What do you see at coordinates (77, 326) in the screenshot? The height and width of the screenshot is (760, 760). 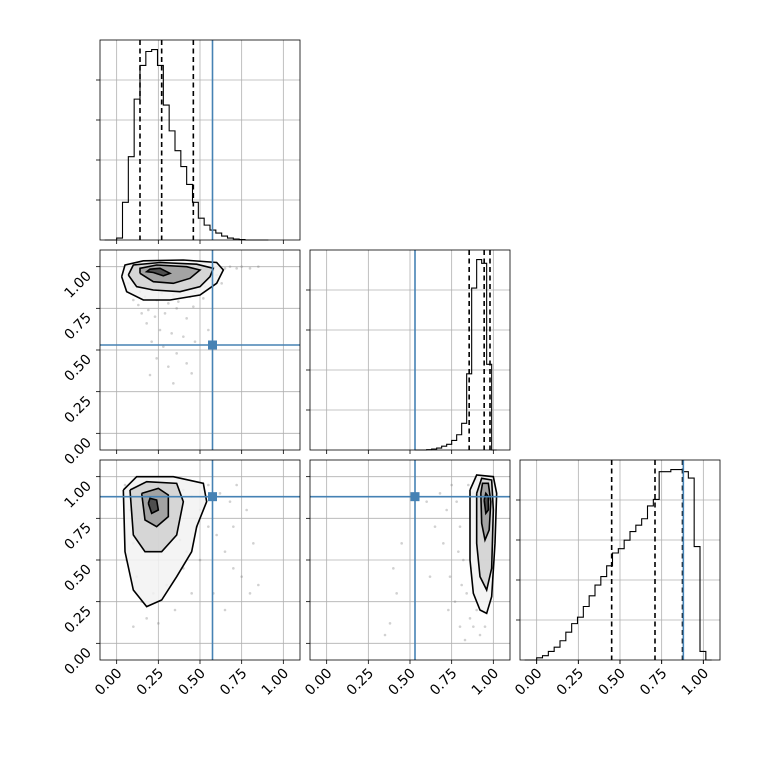 I see `y-tick-label: 0.75` at bounding box center [77, 326].